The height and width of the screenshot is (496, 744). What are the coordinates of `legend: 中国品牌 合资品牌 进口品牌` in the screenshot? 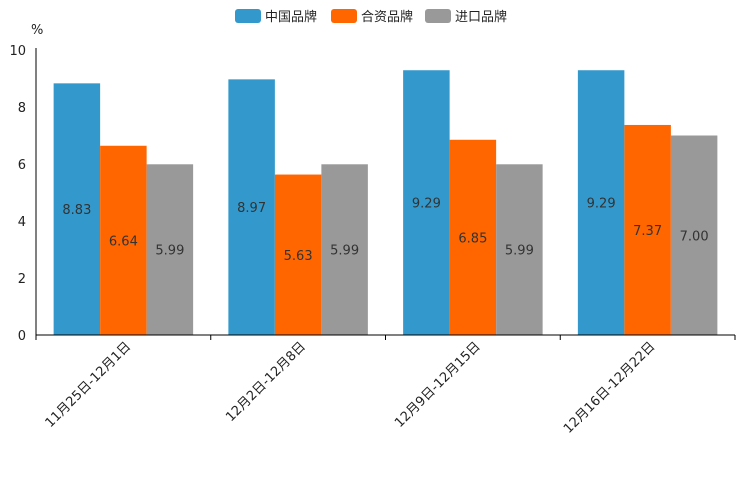 It's located at (371, 17).